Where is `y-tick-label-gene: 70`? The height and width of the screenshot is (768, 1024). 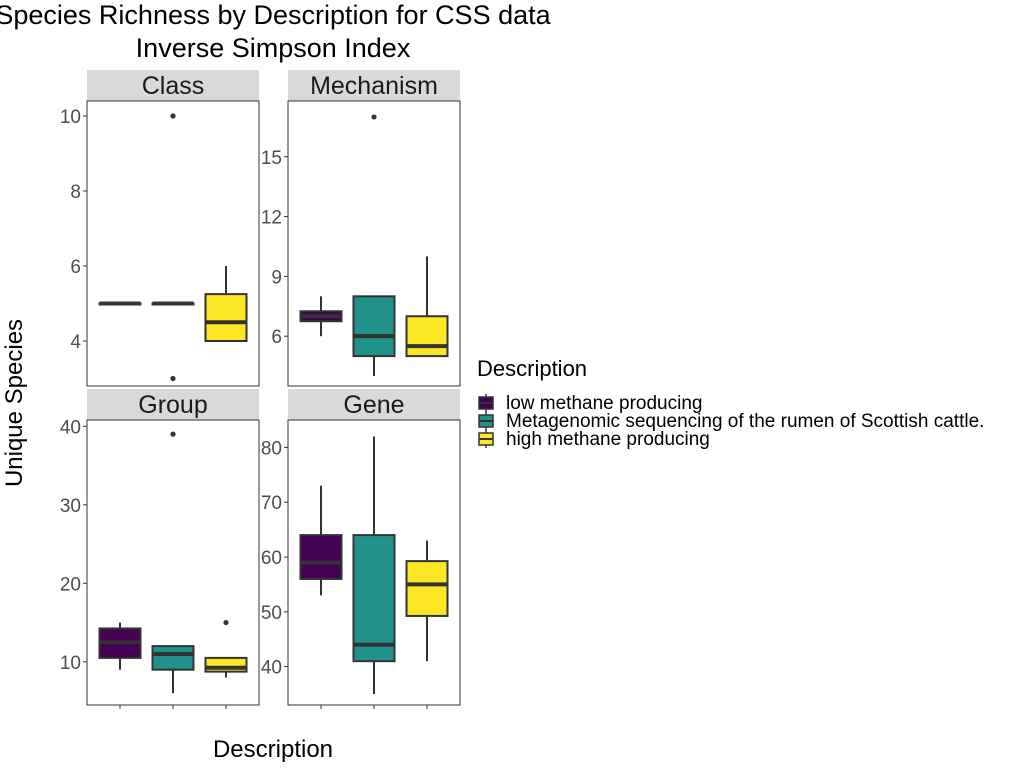 y-tick-label-gene: 70 is located at coordinates (271, 503).